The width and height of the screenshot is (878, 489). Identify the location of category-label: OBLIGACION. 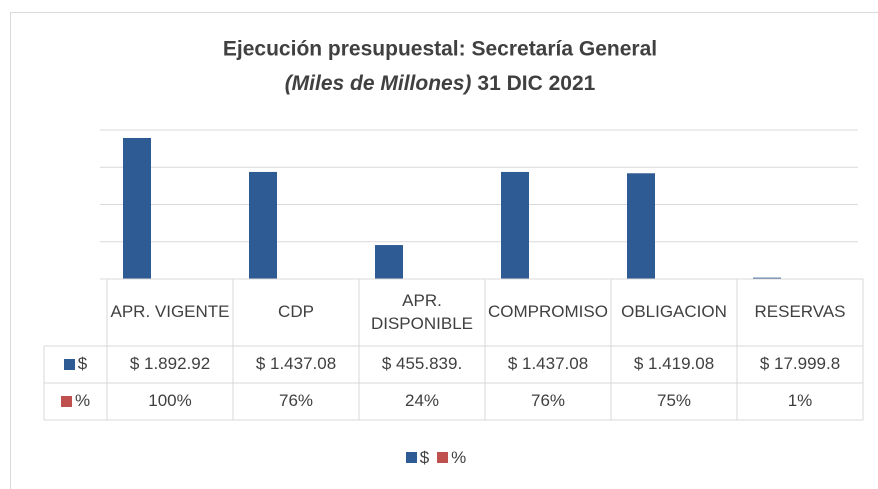
(674, 312).